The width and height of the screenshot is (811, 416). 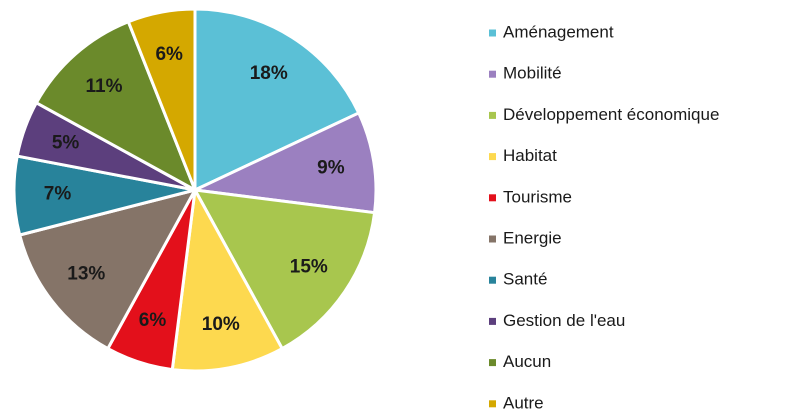 I want to click on data-label: 18%, so click(x=269, y=73).